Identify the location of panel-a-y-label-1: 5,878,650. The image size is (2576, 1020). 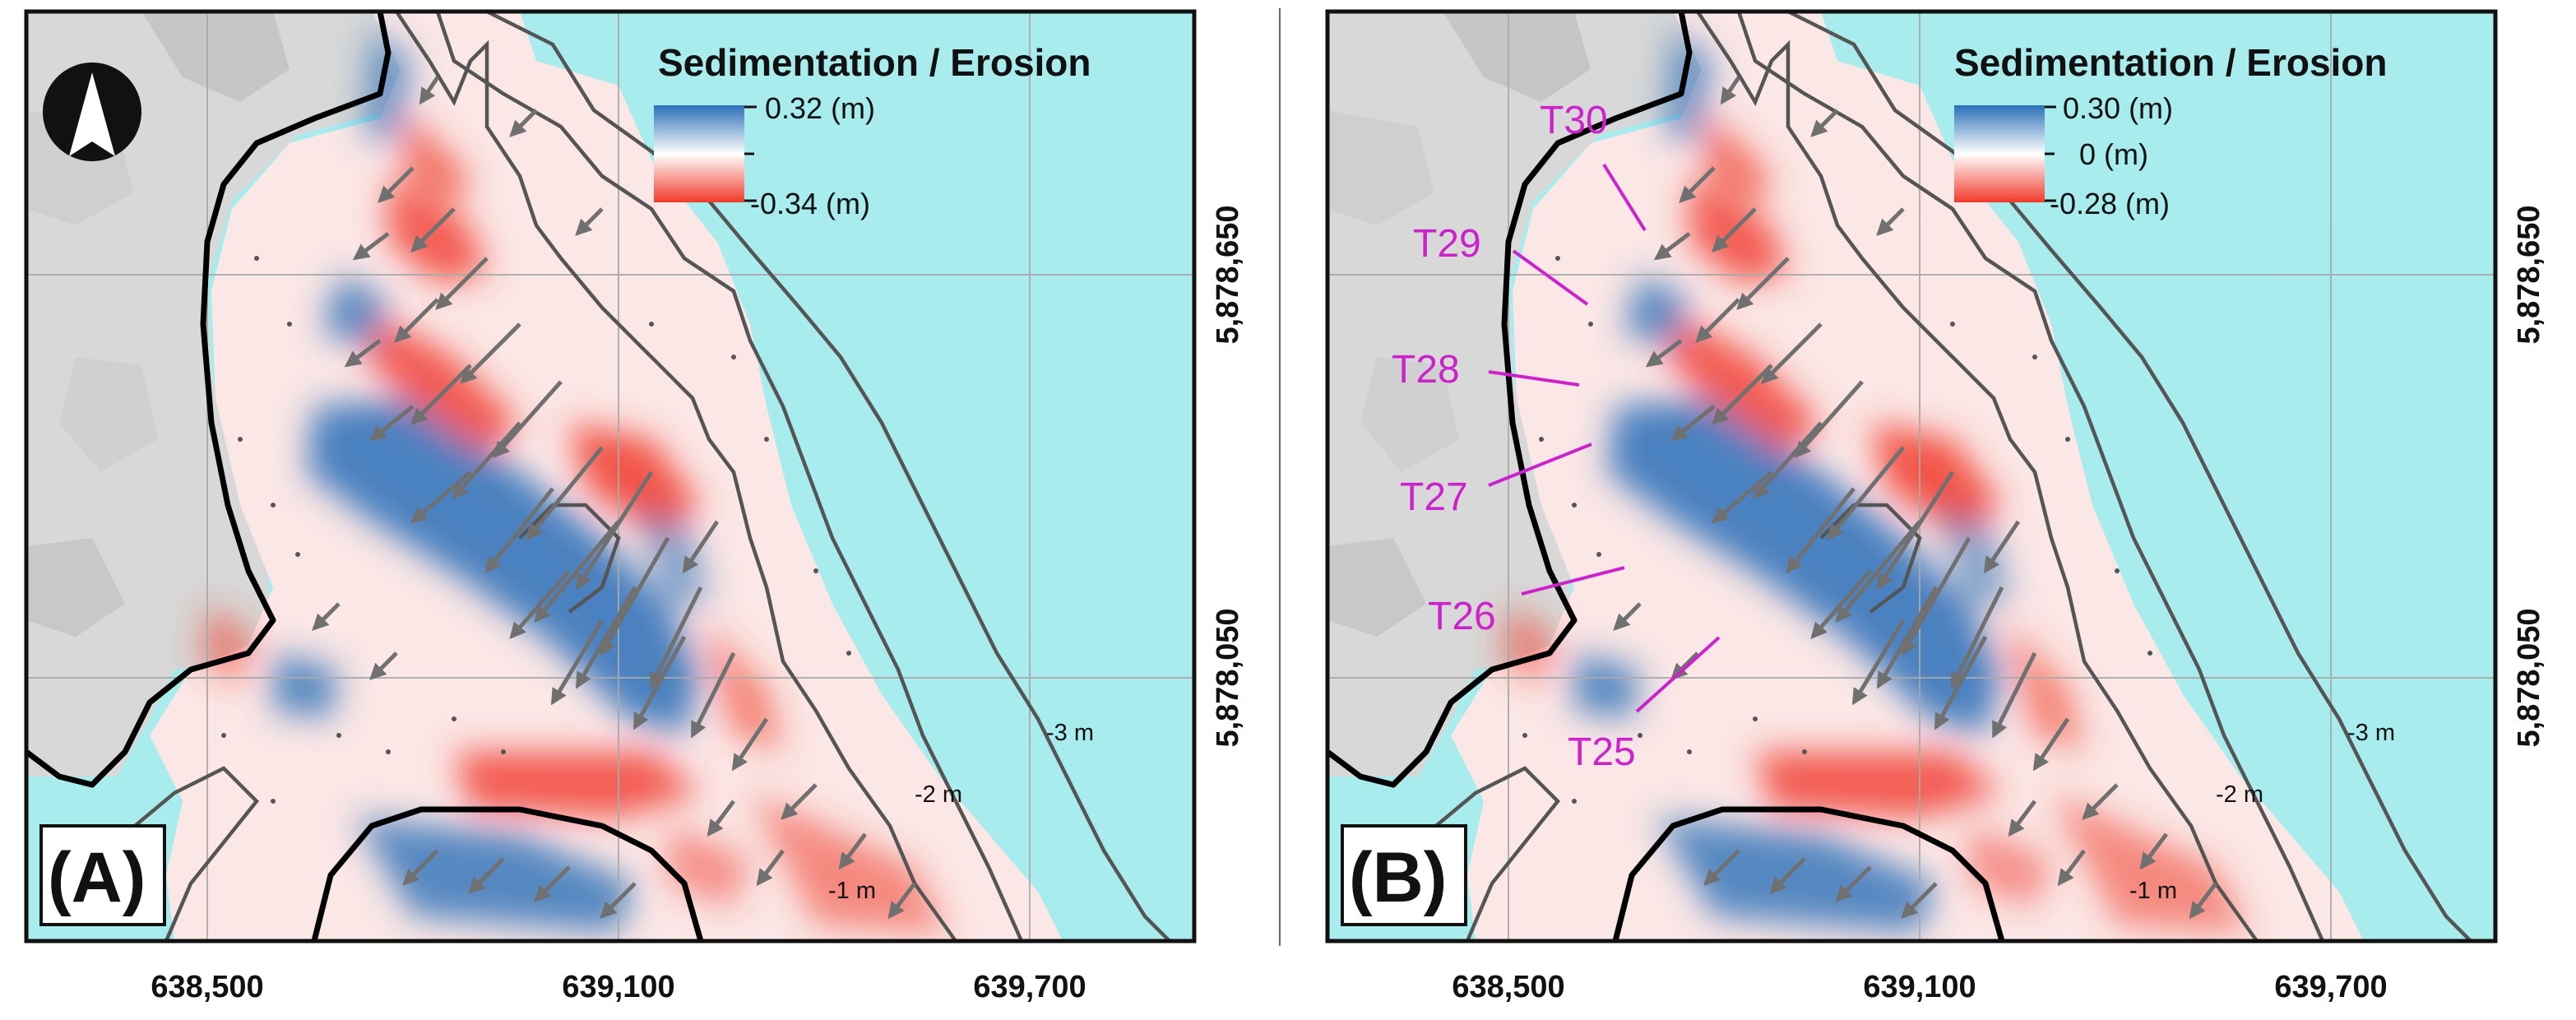
(1228, 274).